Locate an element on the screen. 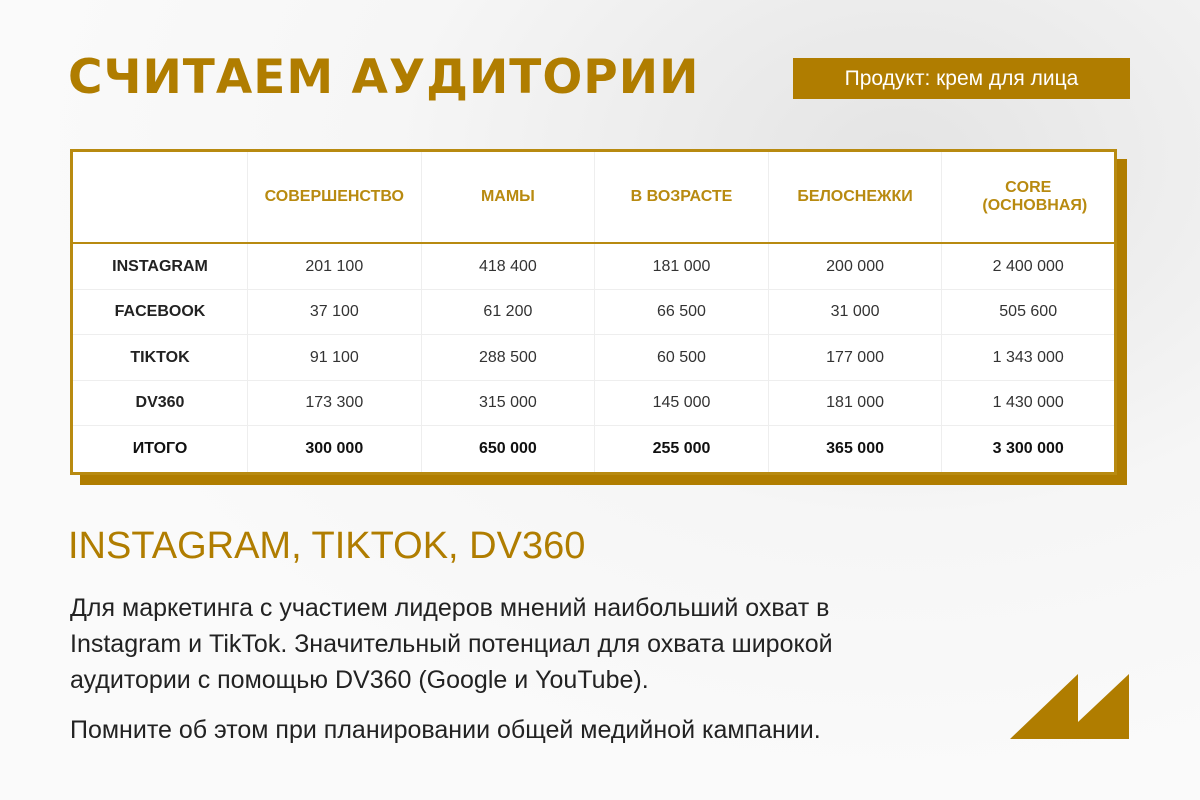  column-header: МАМЫ is located at coordinates (508, 197).